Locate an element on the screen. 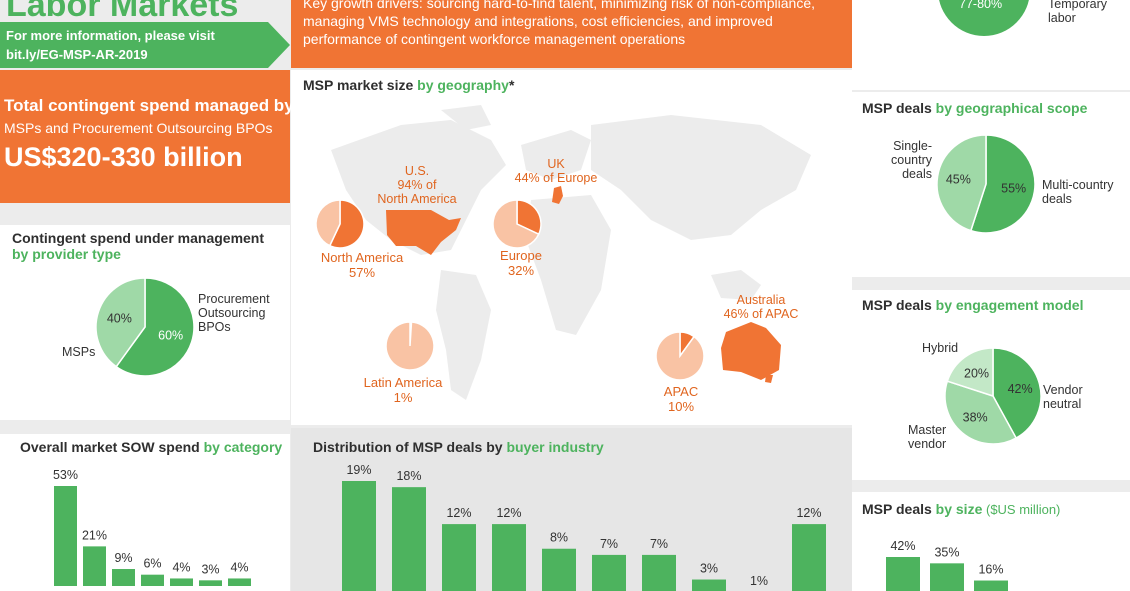 This screenshot has height=591, width=1130. engage-label-hybrid: Hybrid is located at coordinates (940, 348).